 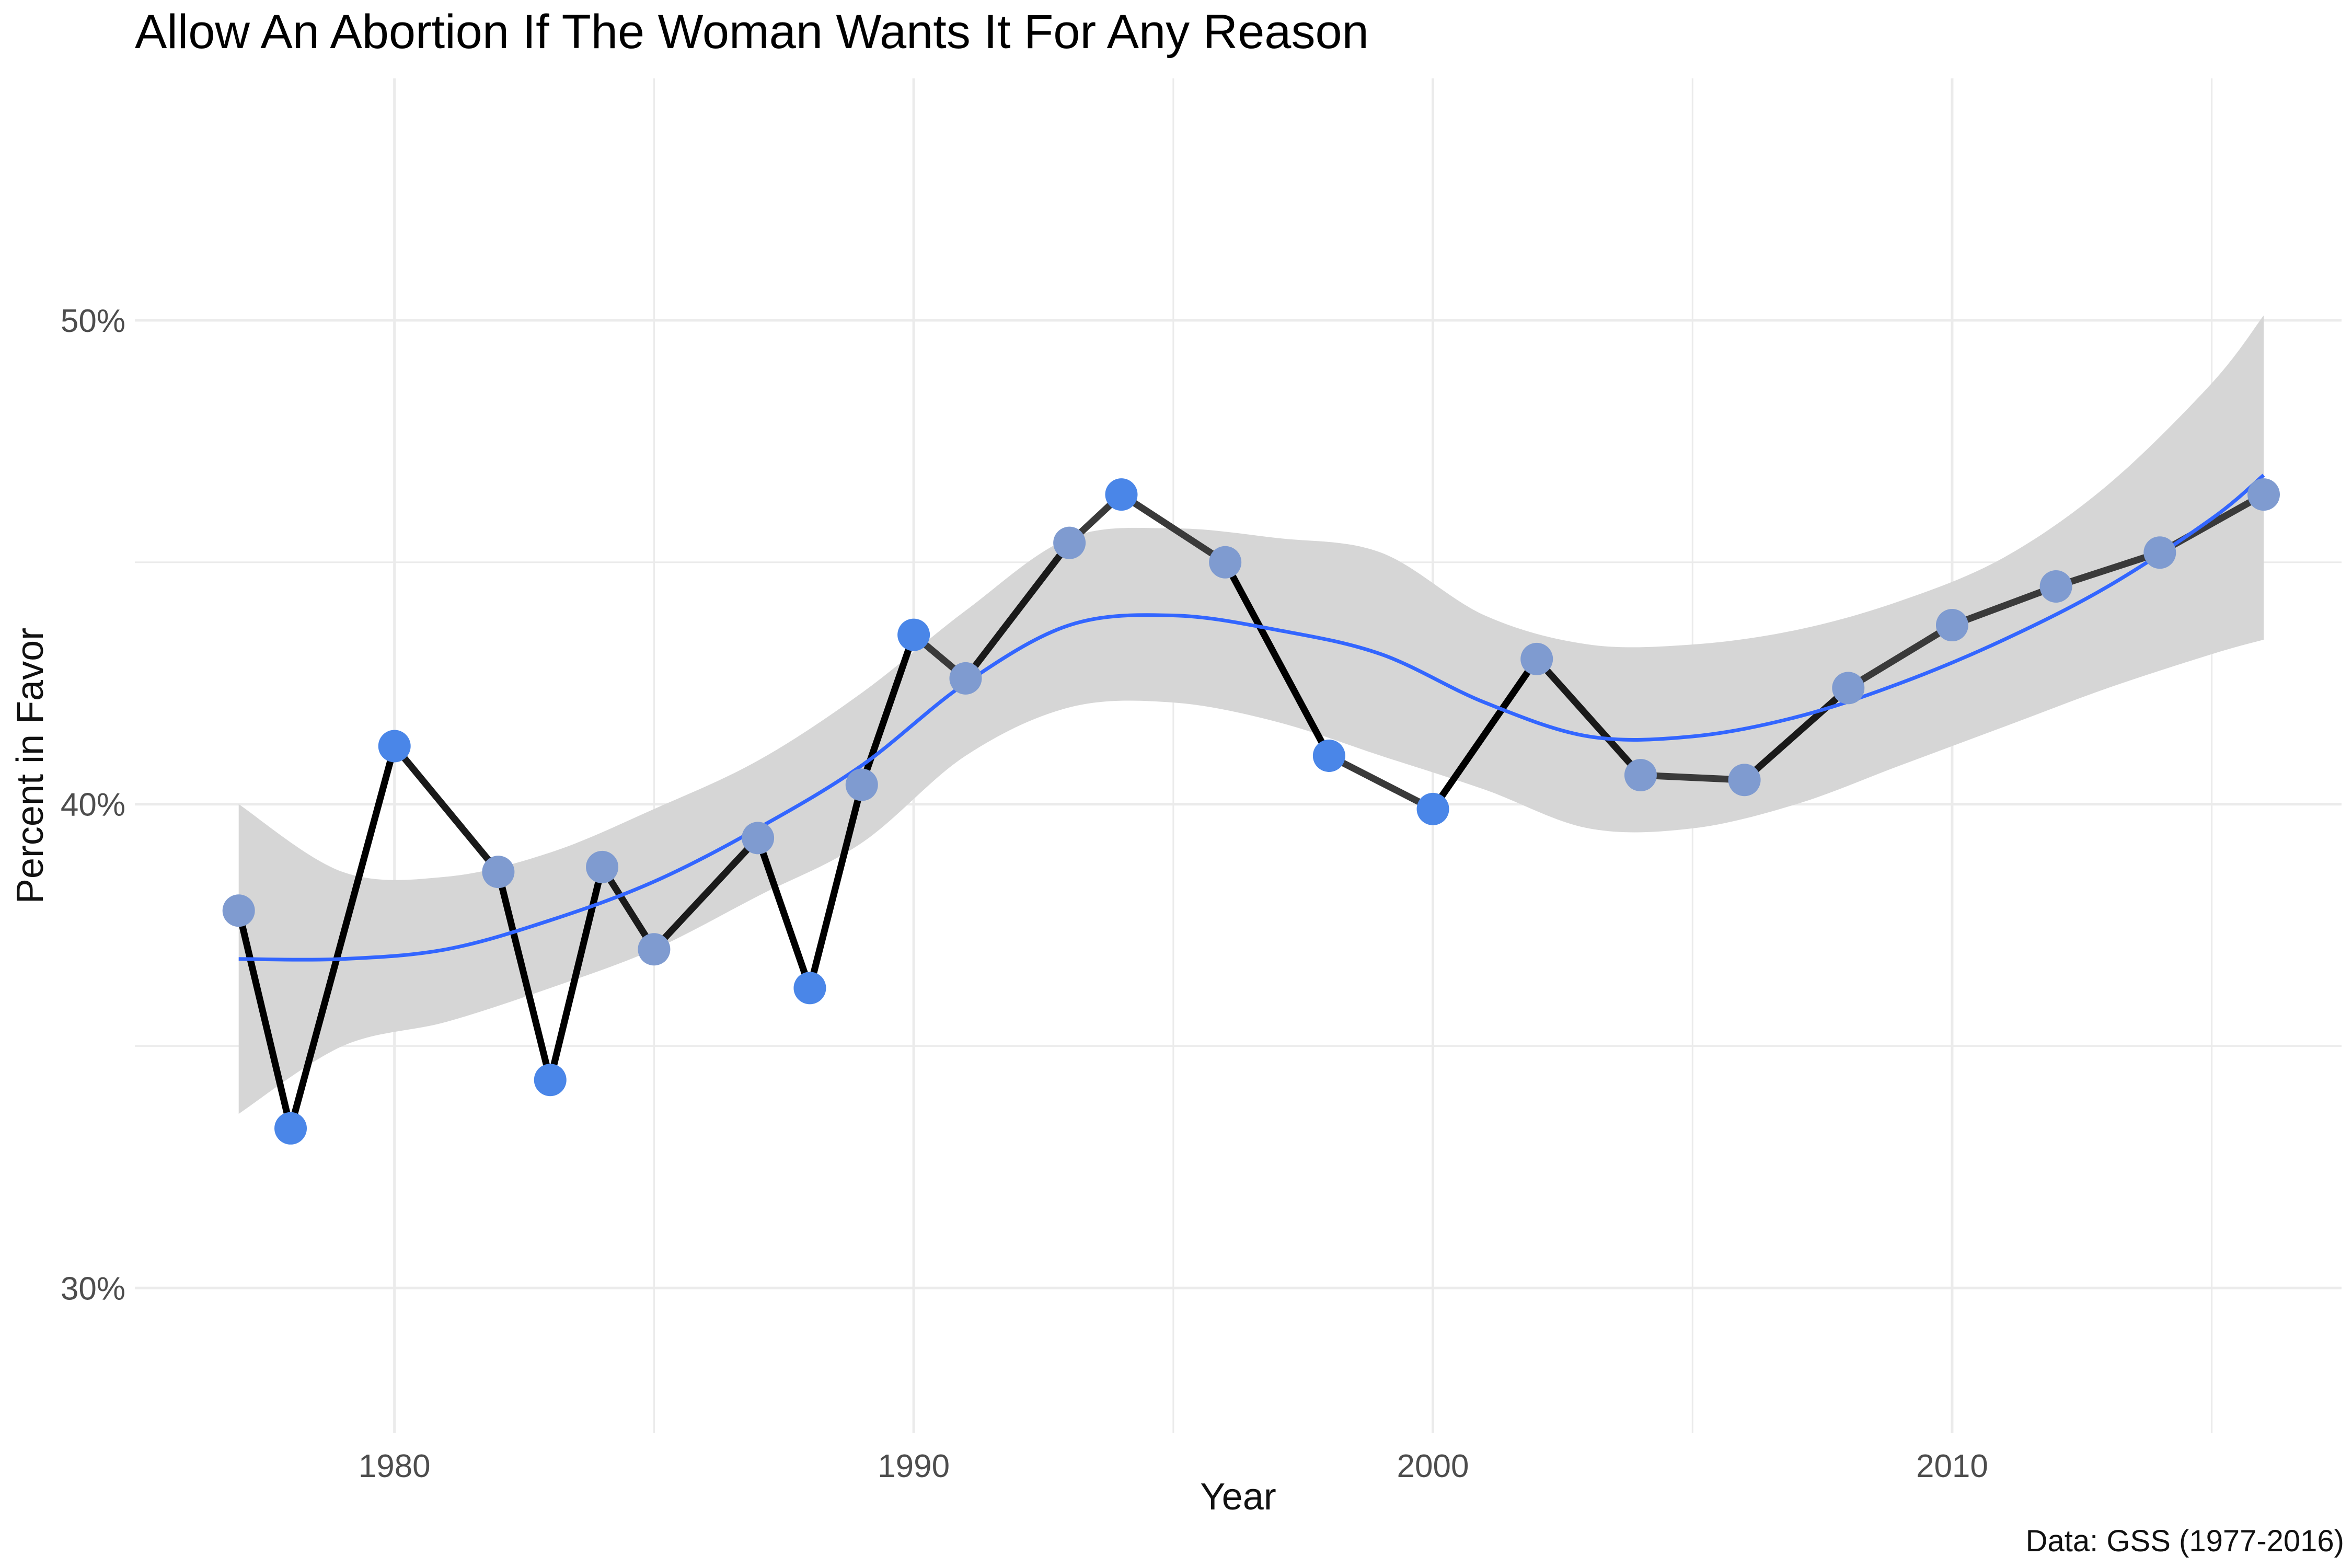 I want to click on x-axis-title: Year, so click(x=1238, y=1497).